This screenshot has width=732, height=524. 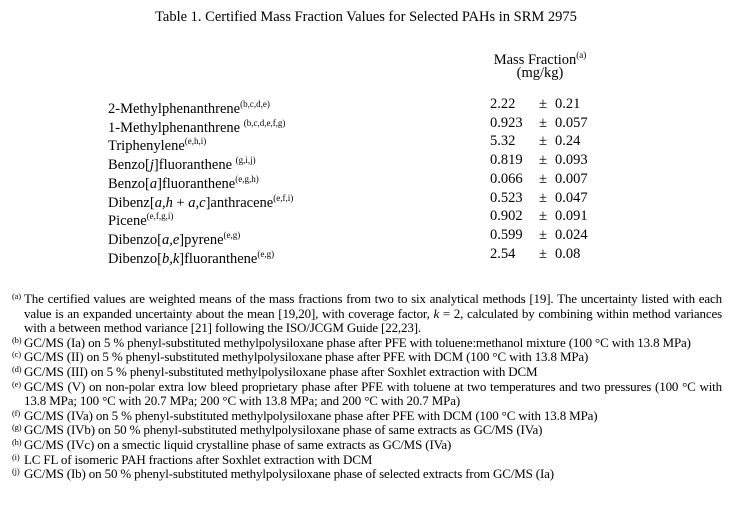 What do you see at coordinates (571, 122) in the screenshot?
I see `uncertainty-value: 0.057` at bounding box center [571, 122].